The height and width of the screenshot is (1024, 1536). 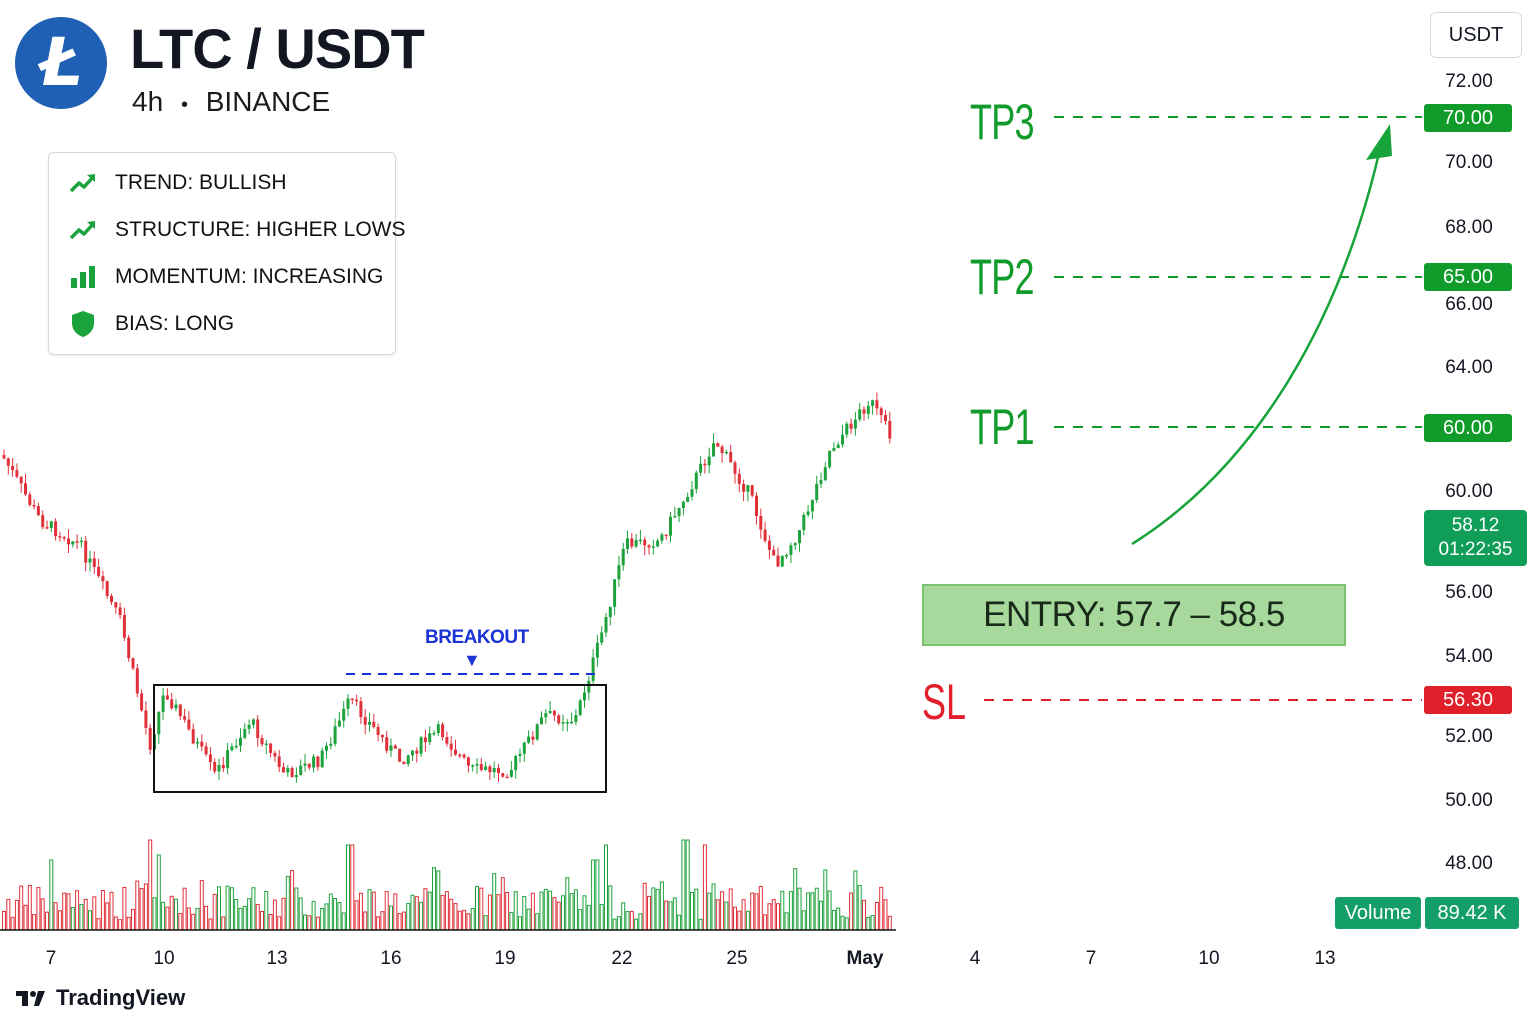 I want to click on volume-bars, so click(x=448, y=885).